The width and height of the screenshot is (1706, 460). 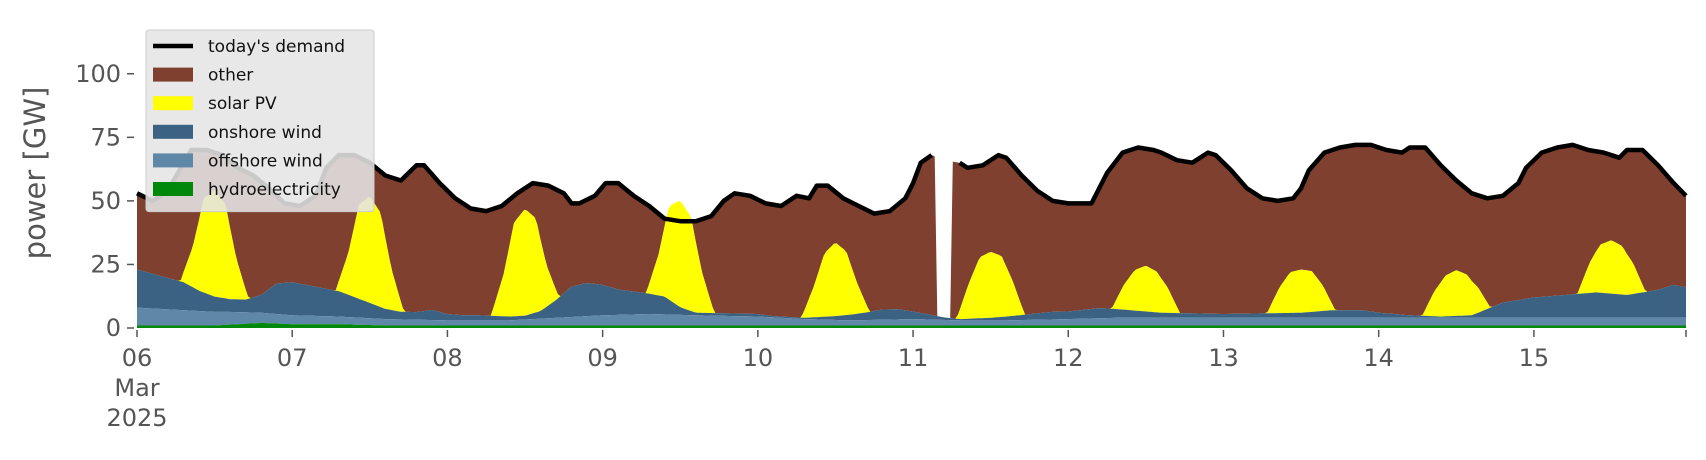 I want to click on legend-swatch-other, so click(x=173, y=74).